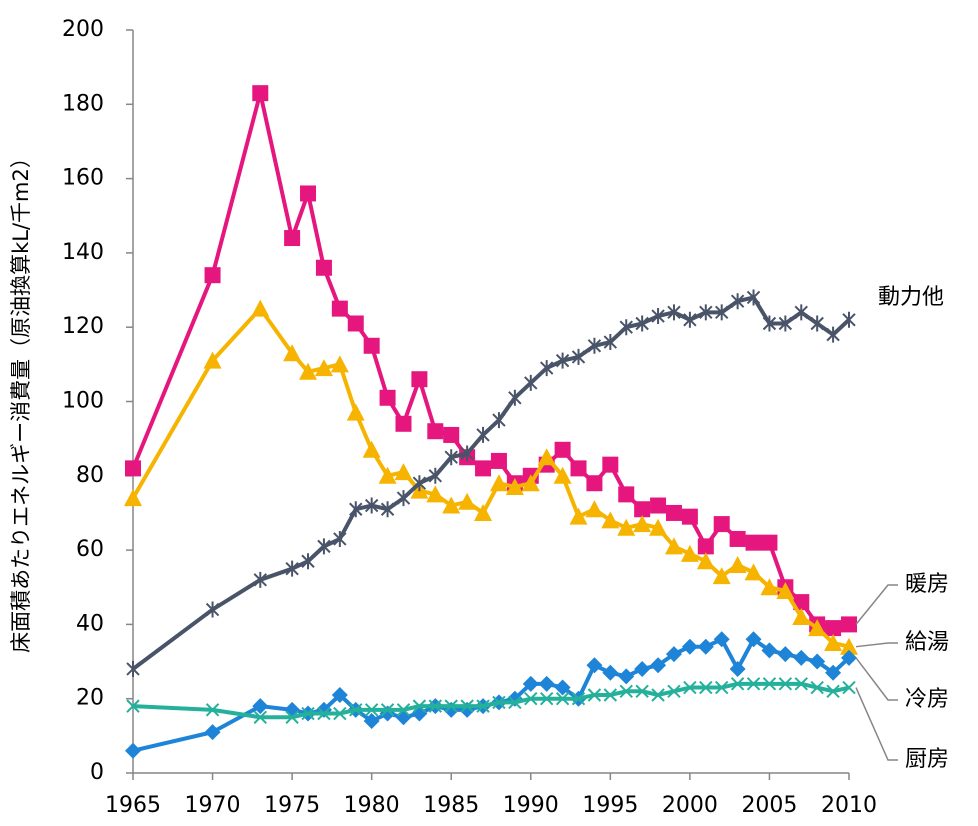 This screenshot has height=826, width=978. I want to click on x-tick-label: 2000, so click(690, 805).